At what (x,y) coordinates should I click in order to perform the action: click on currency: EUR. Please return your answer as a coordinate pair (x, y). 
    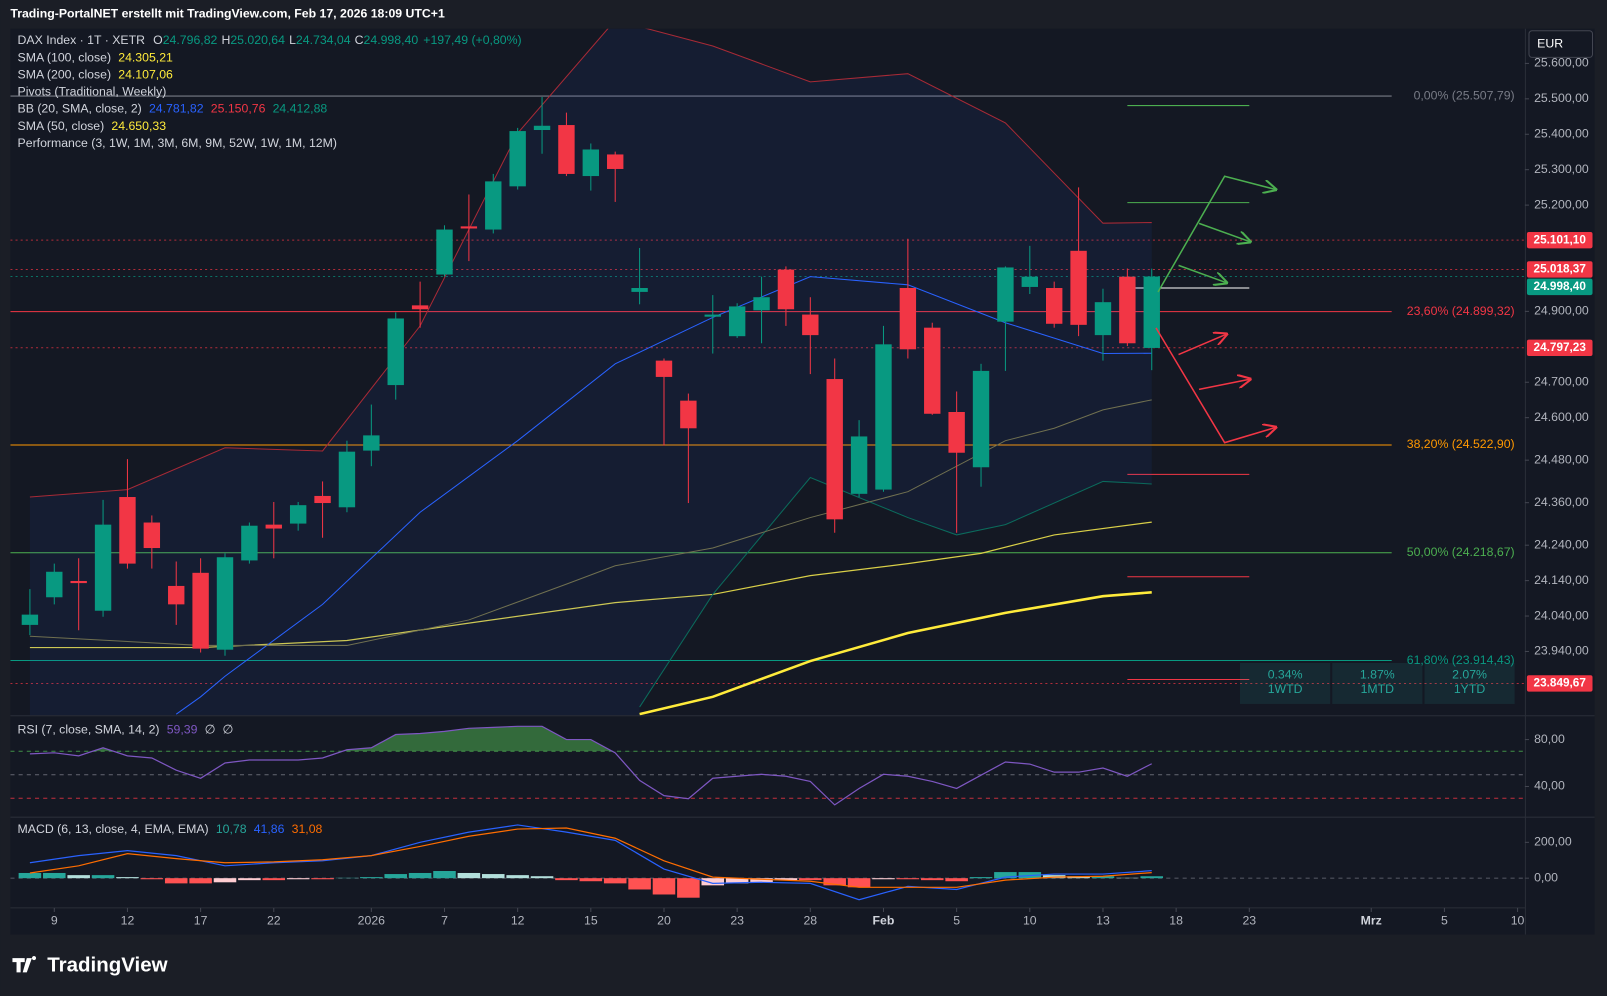
    Looking at the image, I should click on (1550, 43).